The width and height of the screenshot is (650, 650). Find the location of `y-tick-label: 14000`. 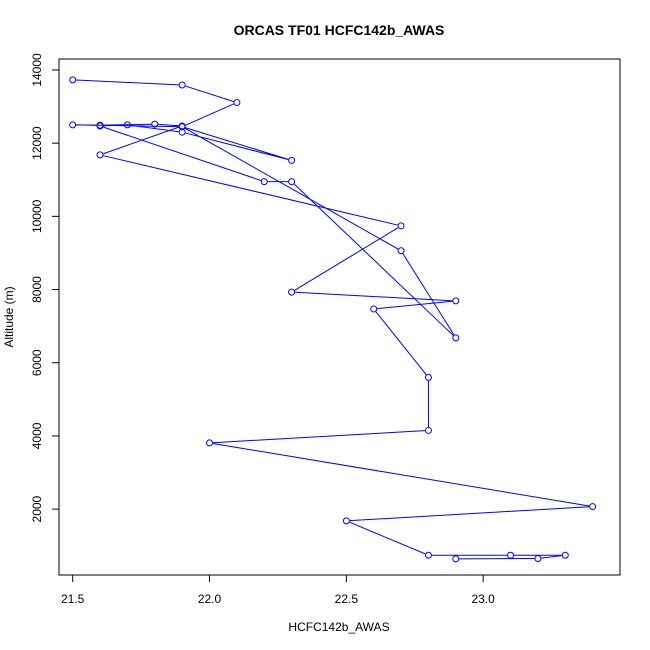

y-tick-label: 14000 is located at coordinates (37, 70).